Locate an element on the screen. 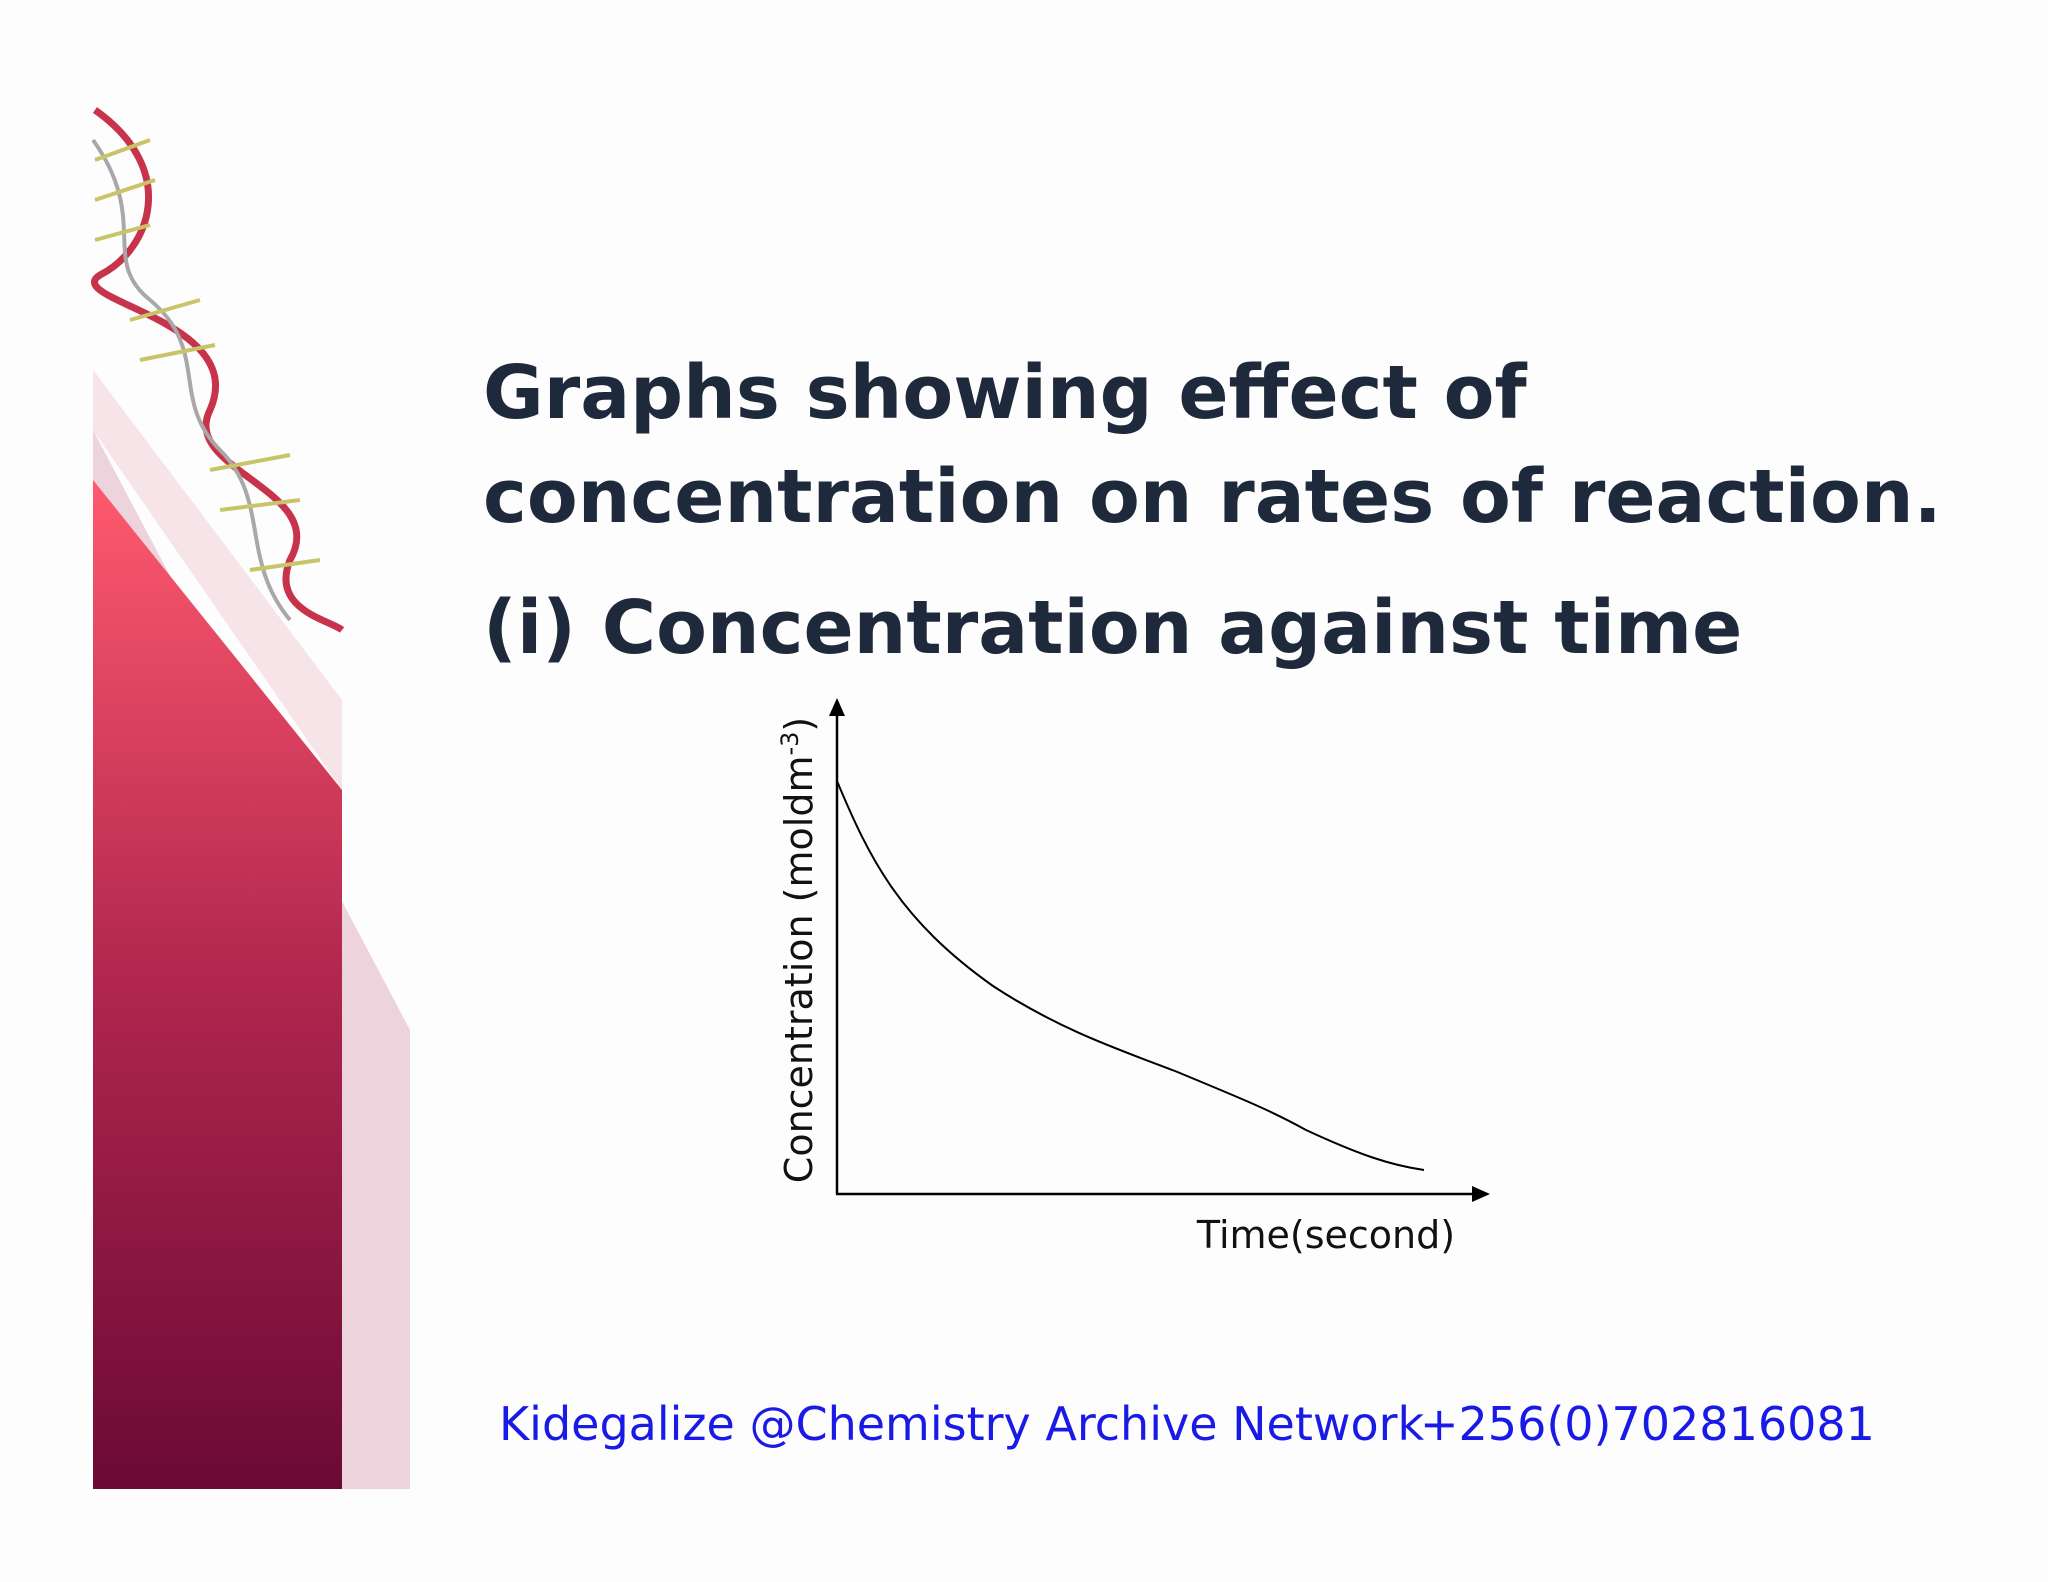 The width and height of the screenshot is (2048, 1582). title-line: concentration on rates of reaction. is located at coordinates (1212, 497).